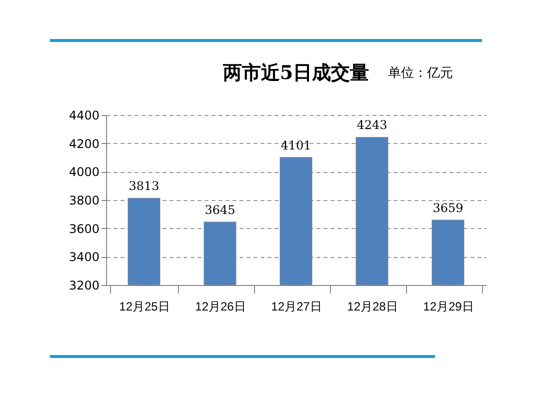 This screenshot has height=396, width=543. Describe the element at coordinates (220, 209) in the screenshot. I see `data-label: 3645` at that location.